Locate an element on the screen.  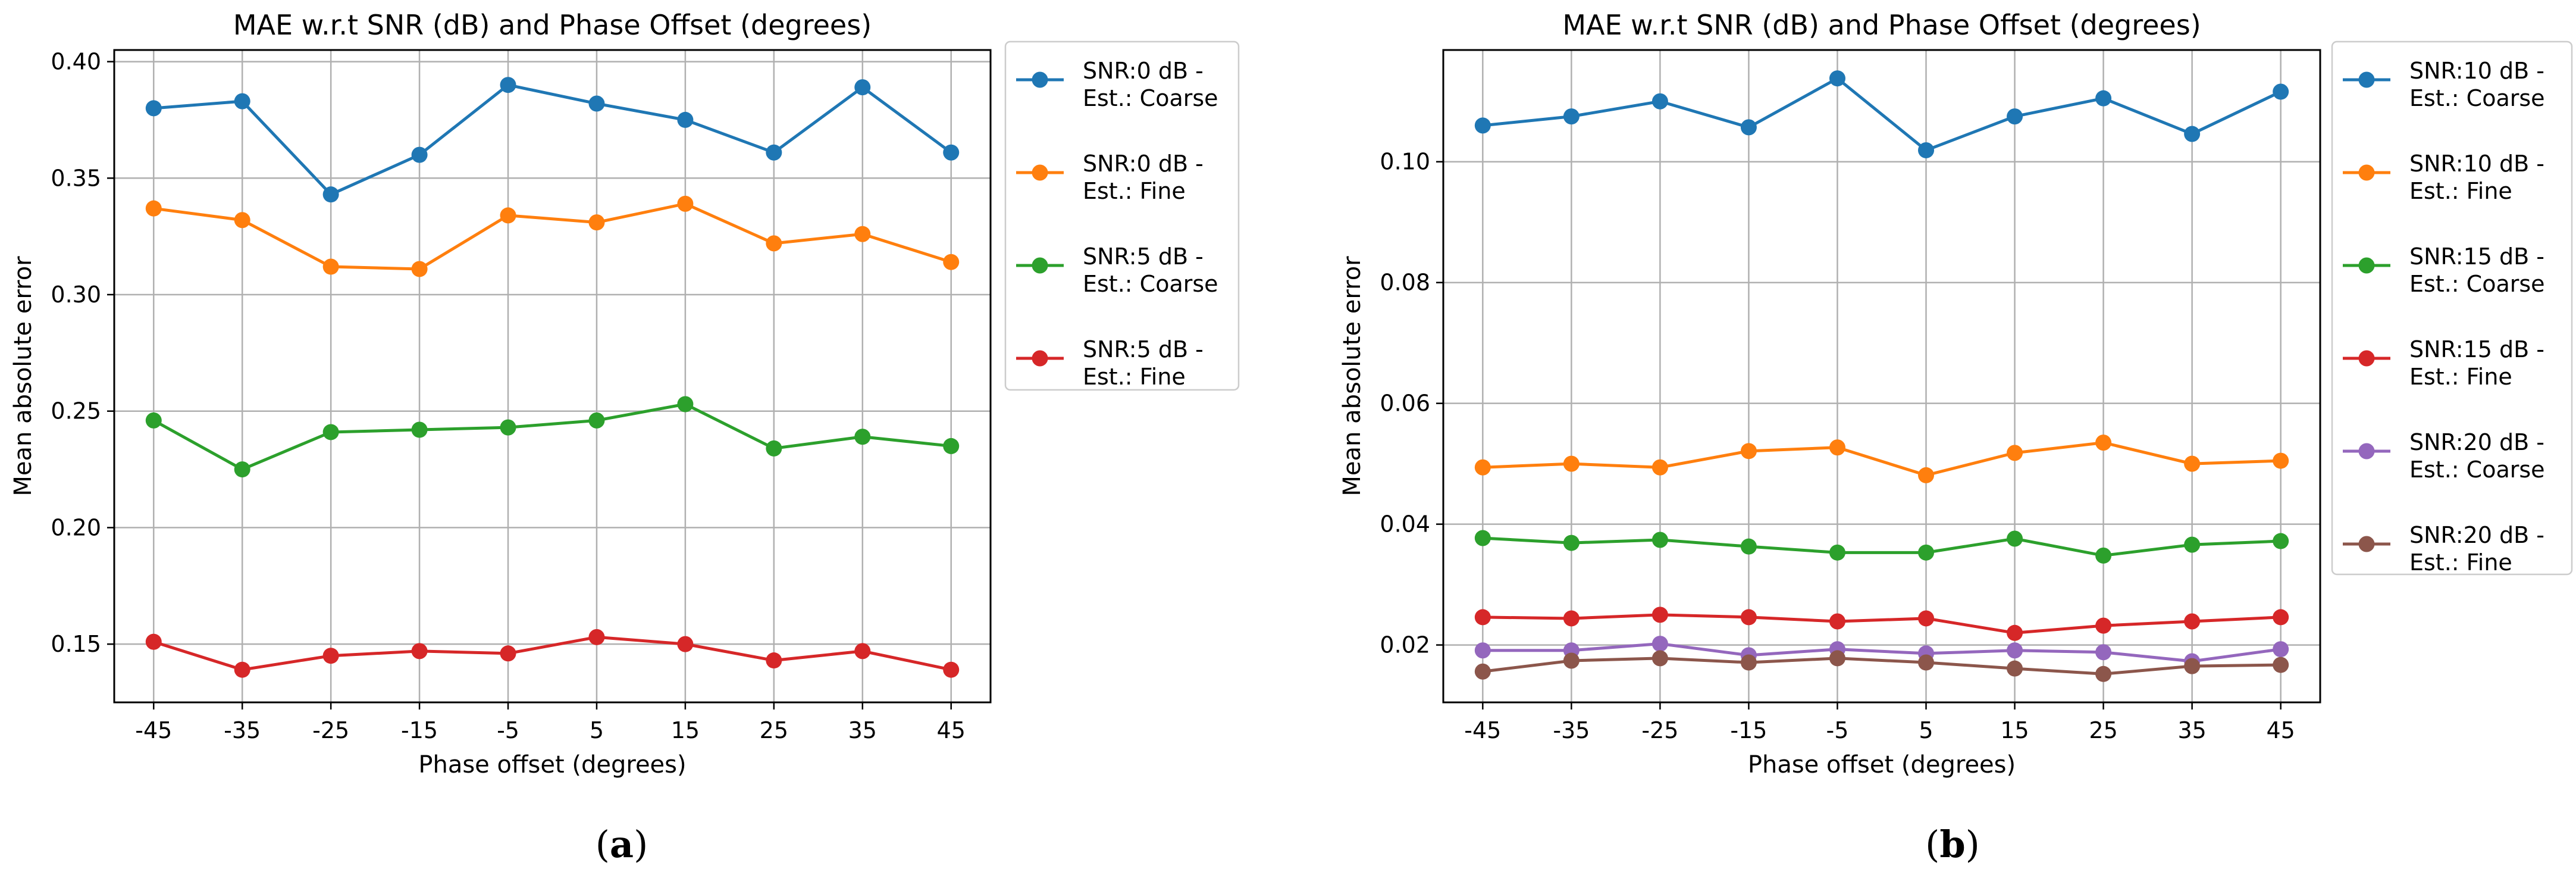
caption-letter: b is located at coordinates (1952, 844).